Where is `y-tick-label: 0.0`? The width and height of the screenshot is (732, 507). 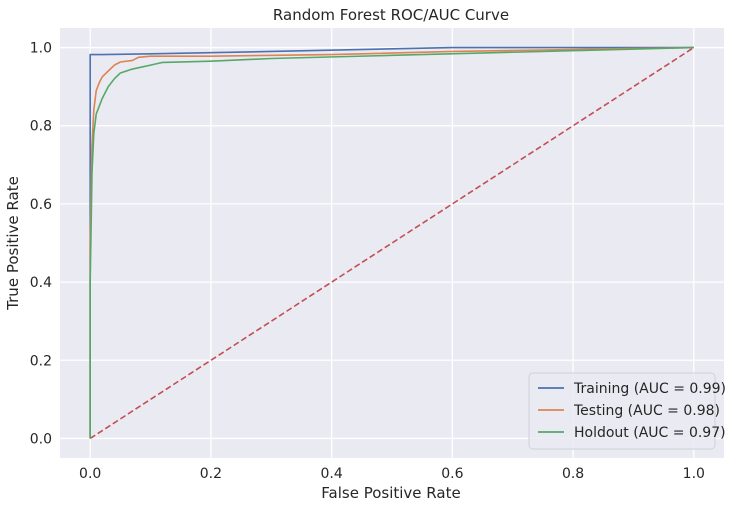 y-tick-label: 0.0 is located at coordinates (41, 439).